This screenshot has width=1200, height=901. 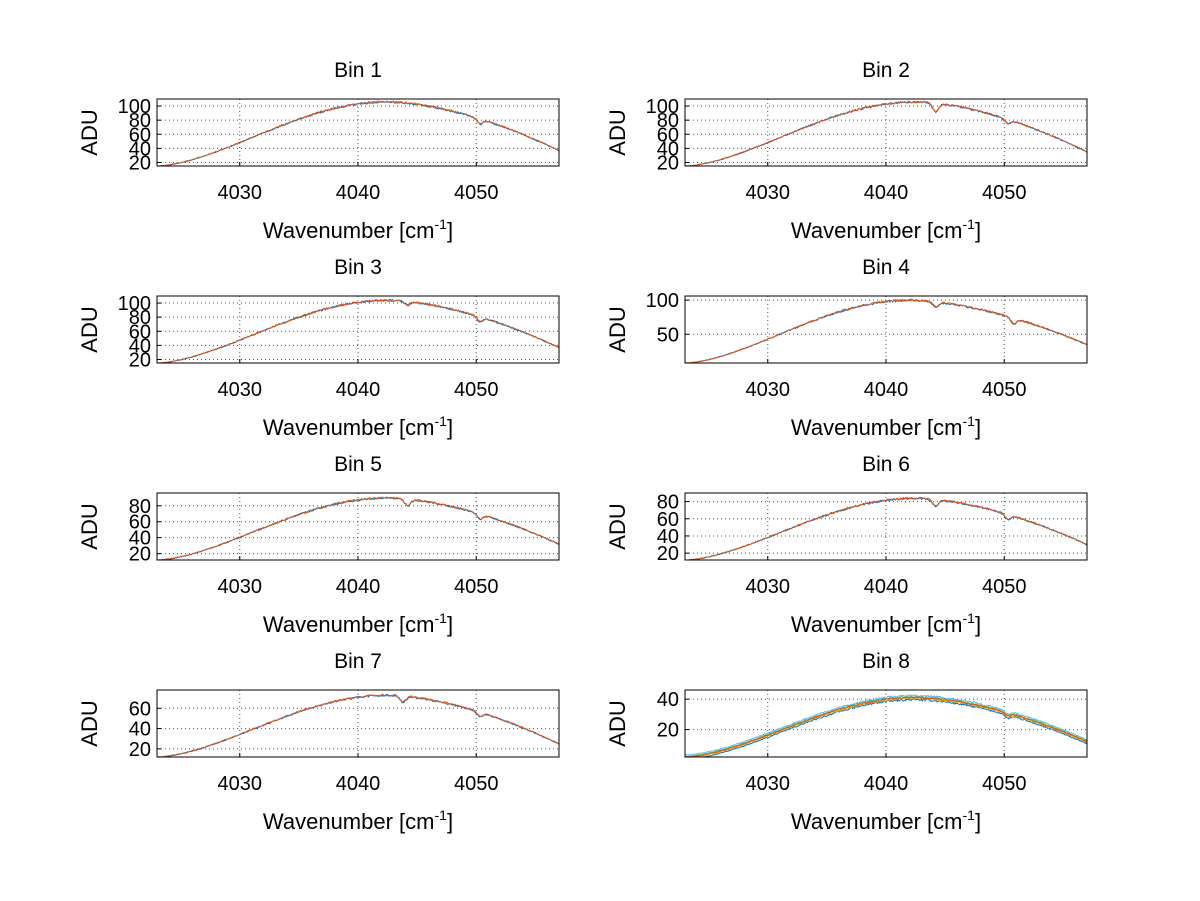 What do you see at coordinates (886, 464) in the screenshot?
I see `subplot-title: Bin 6` at bounding box center [886, 464].